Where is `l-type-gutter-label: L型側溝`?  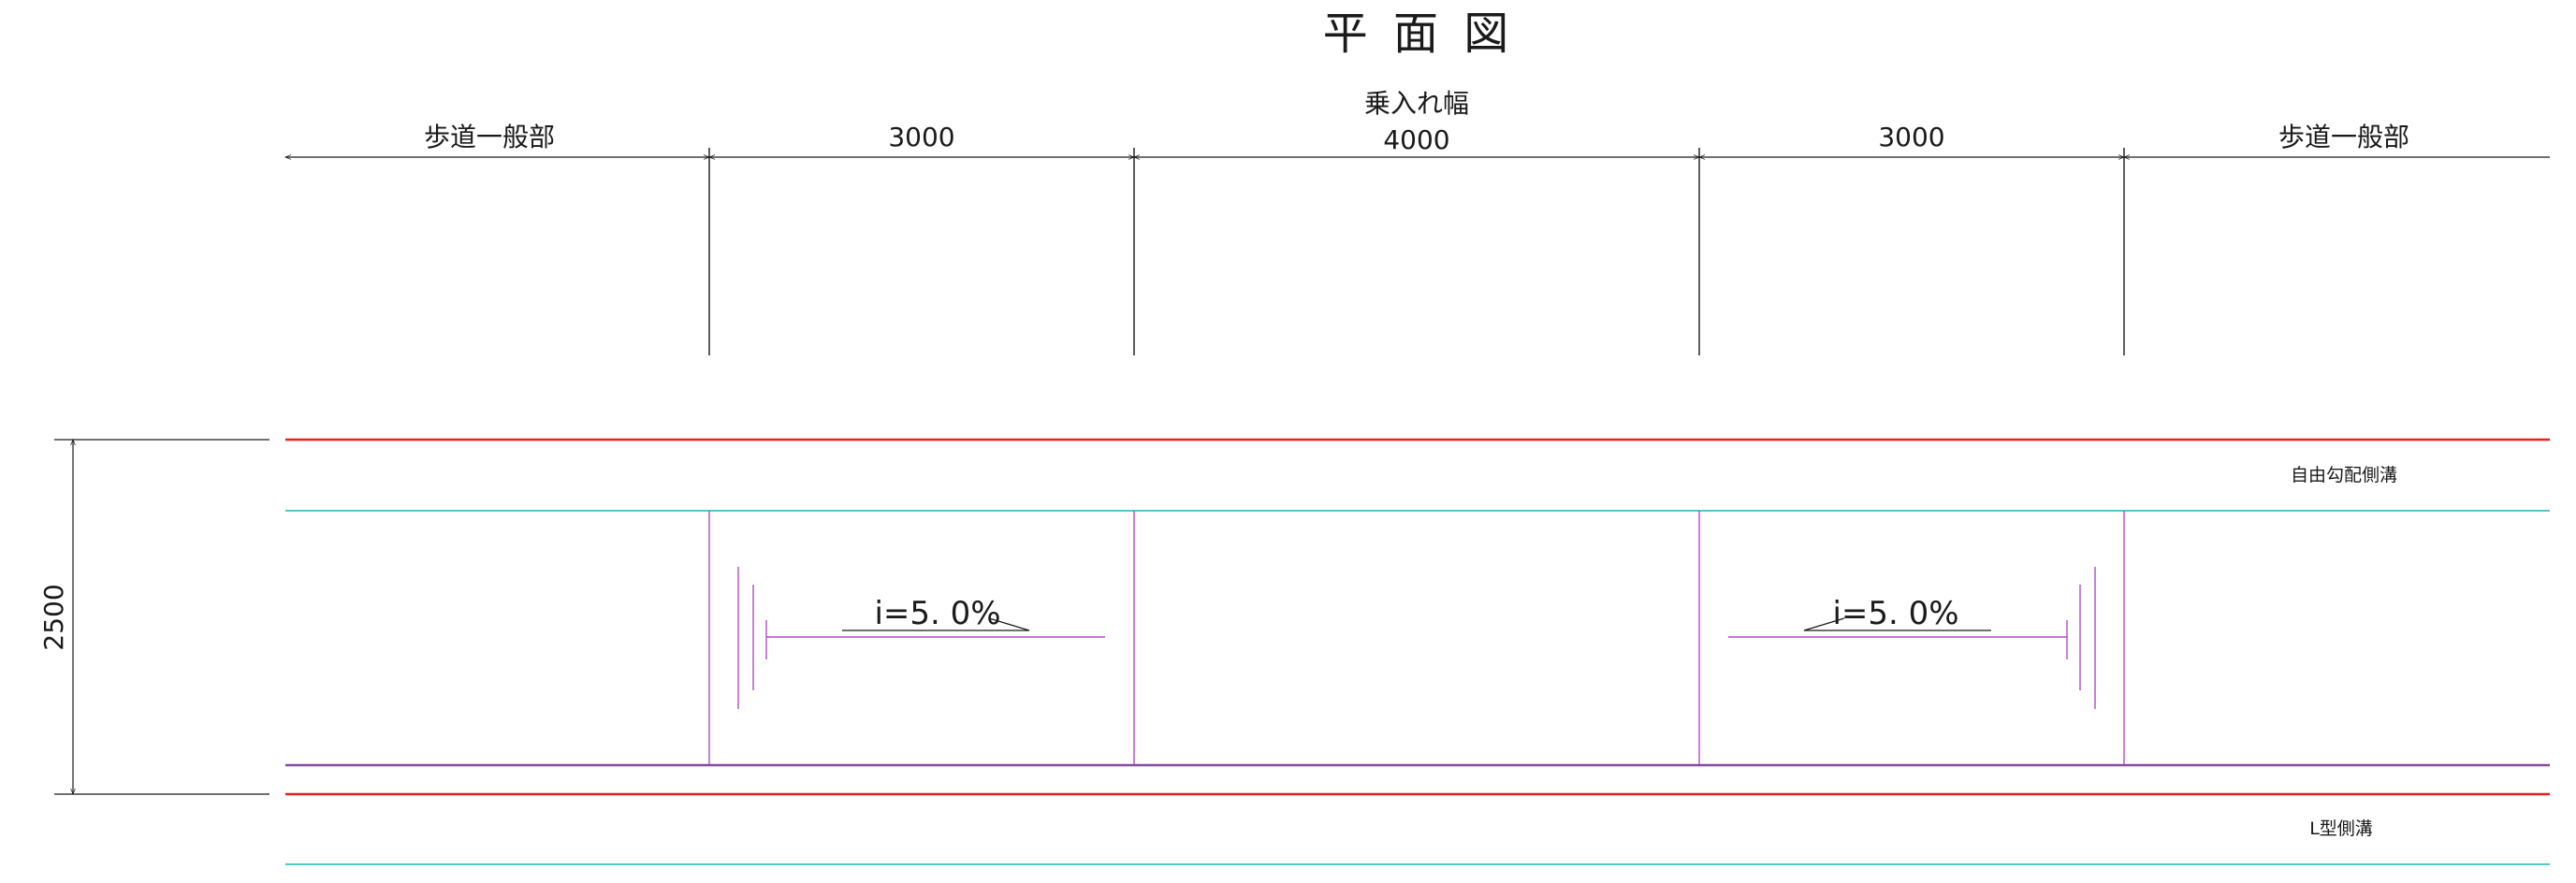 l-type-gutter-label: L型側溝 is located at coordinates (2341, 828).